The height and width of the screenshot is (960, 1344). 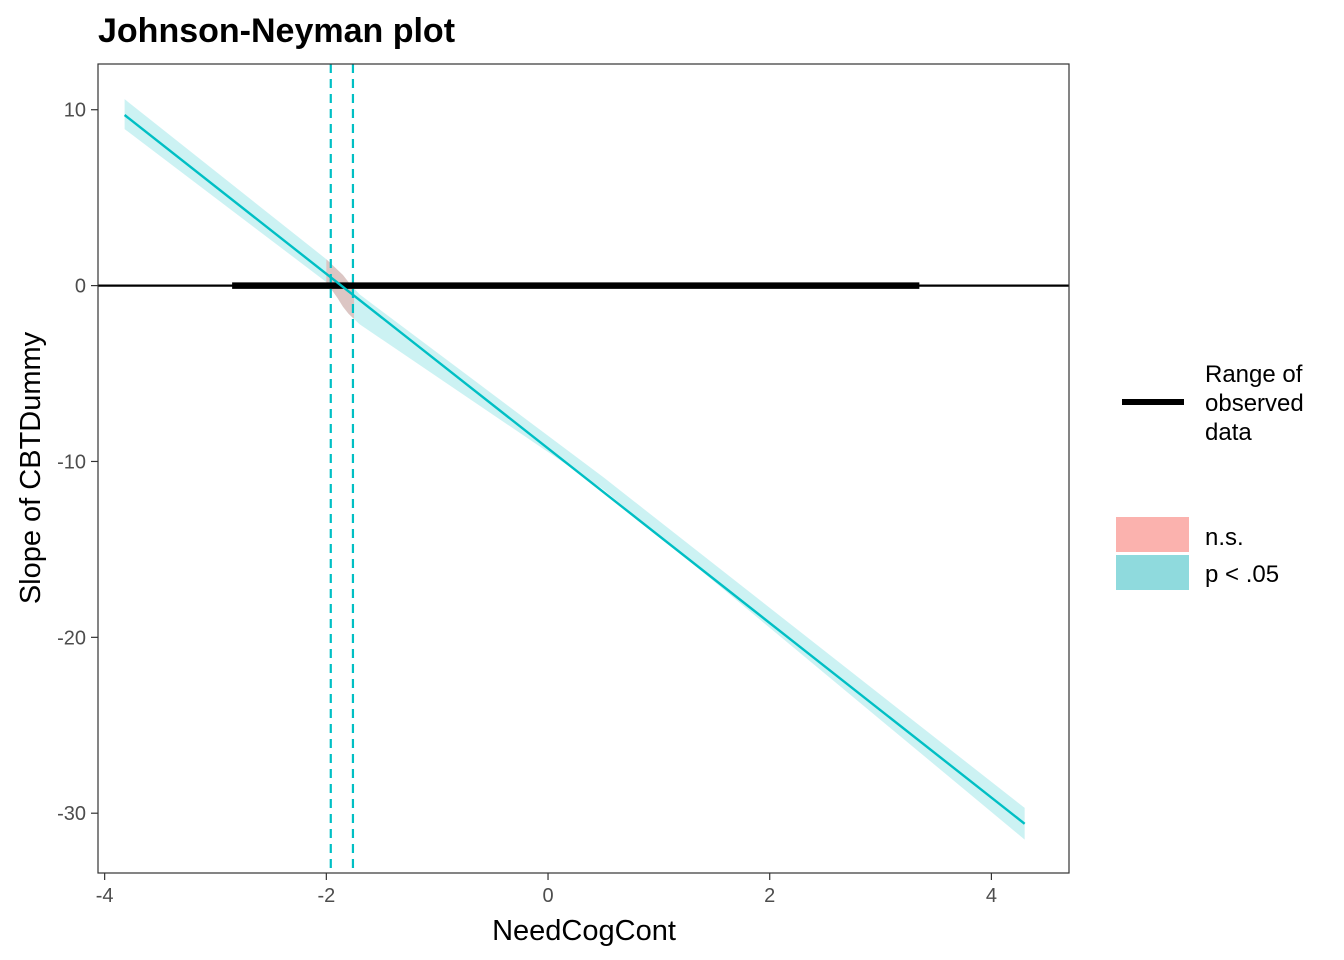 I want to click on chart-title: Johnson-Neyman plot, so click(x=276, y=31).